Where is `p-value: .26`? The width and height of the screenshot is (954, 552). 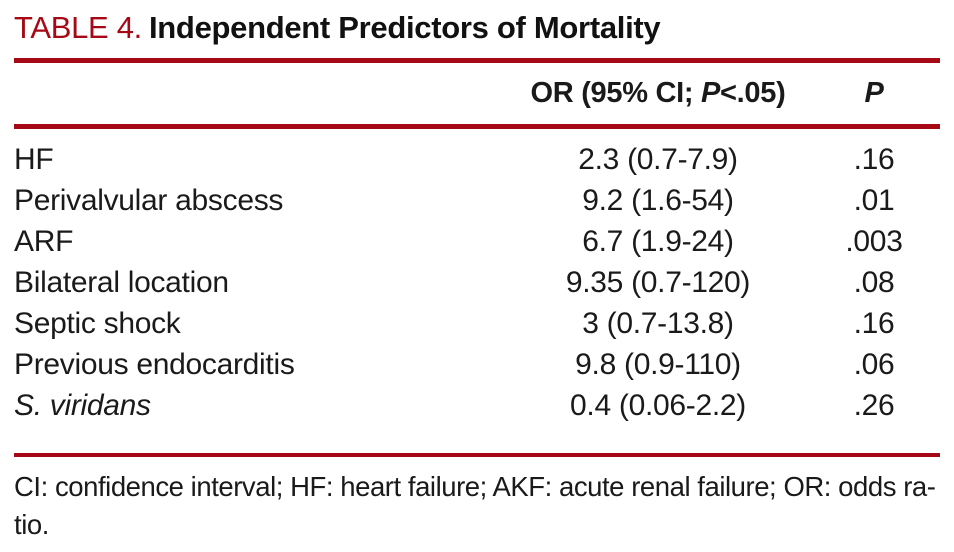
p-value: .26 is located at coordinates (874, 405).